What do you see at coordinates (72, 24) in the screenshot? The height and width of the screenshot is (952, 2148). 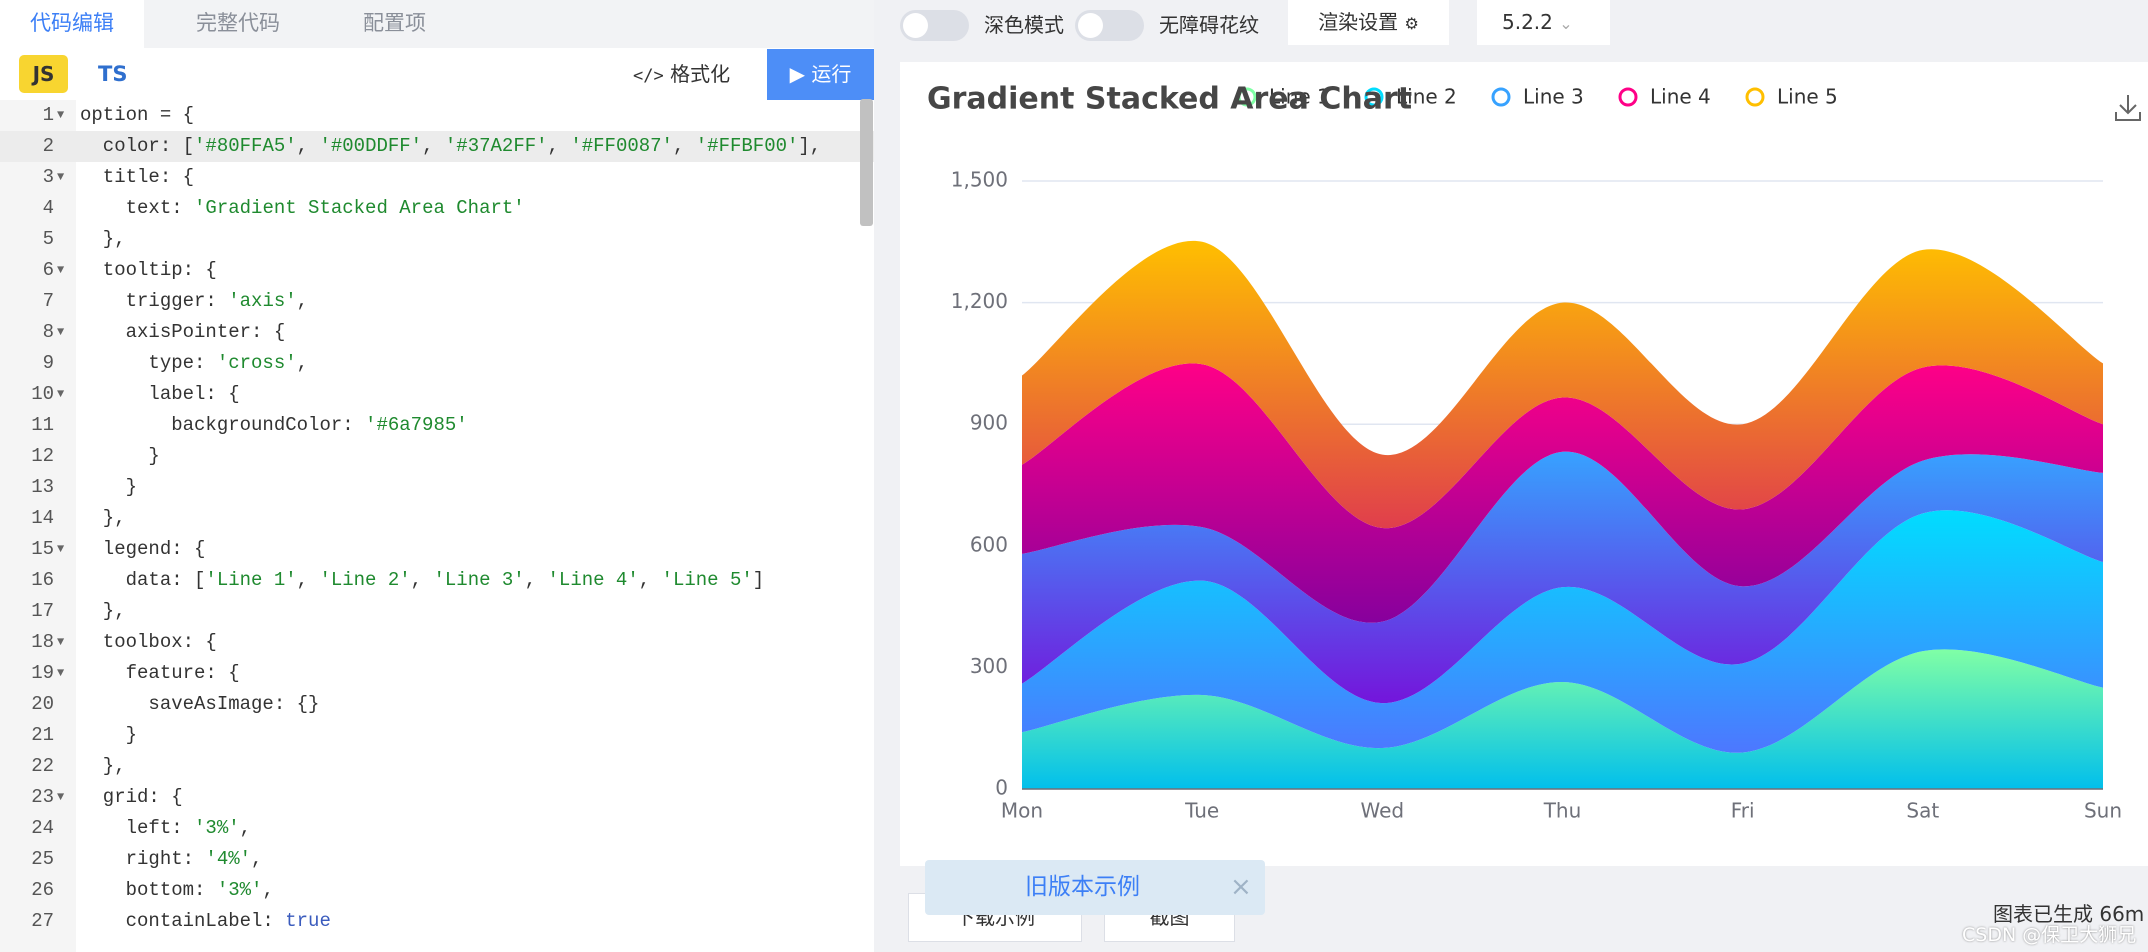 I see `tab: 代码编辑` at bounding box center [72, 24].